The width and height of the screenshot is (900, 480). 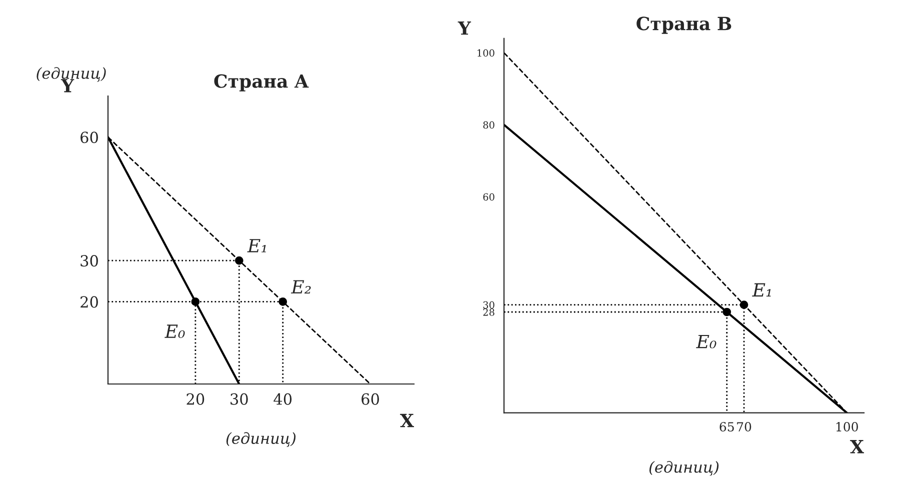 What do you see at coordinates (370, 399) in the screenshot?
I see `x-tick-label: 60` at bounding box center [370, 399].